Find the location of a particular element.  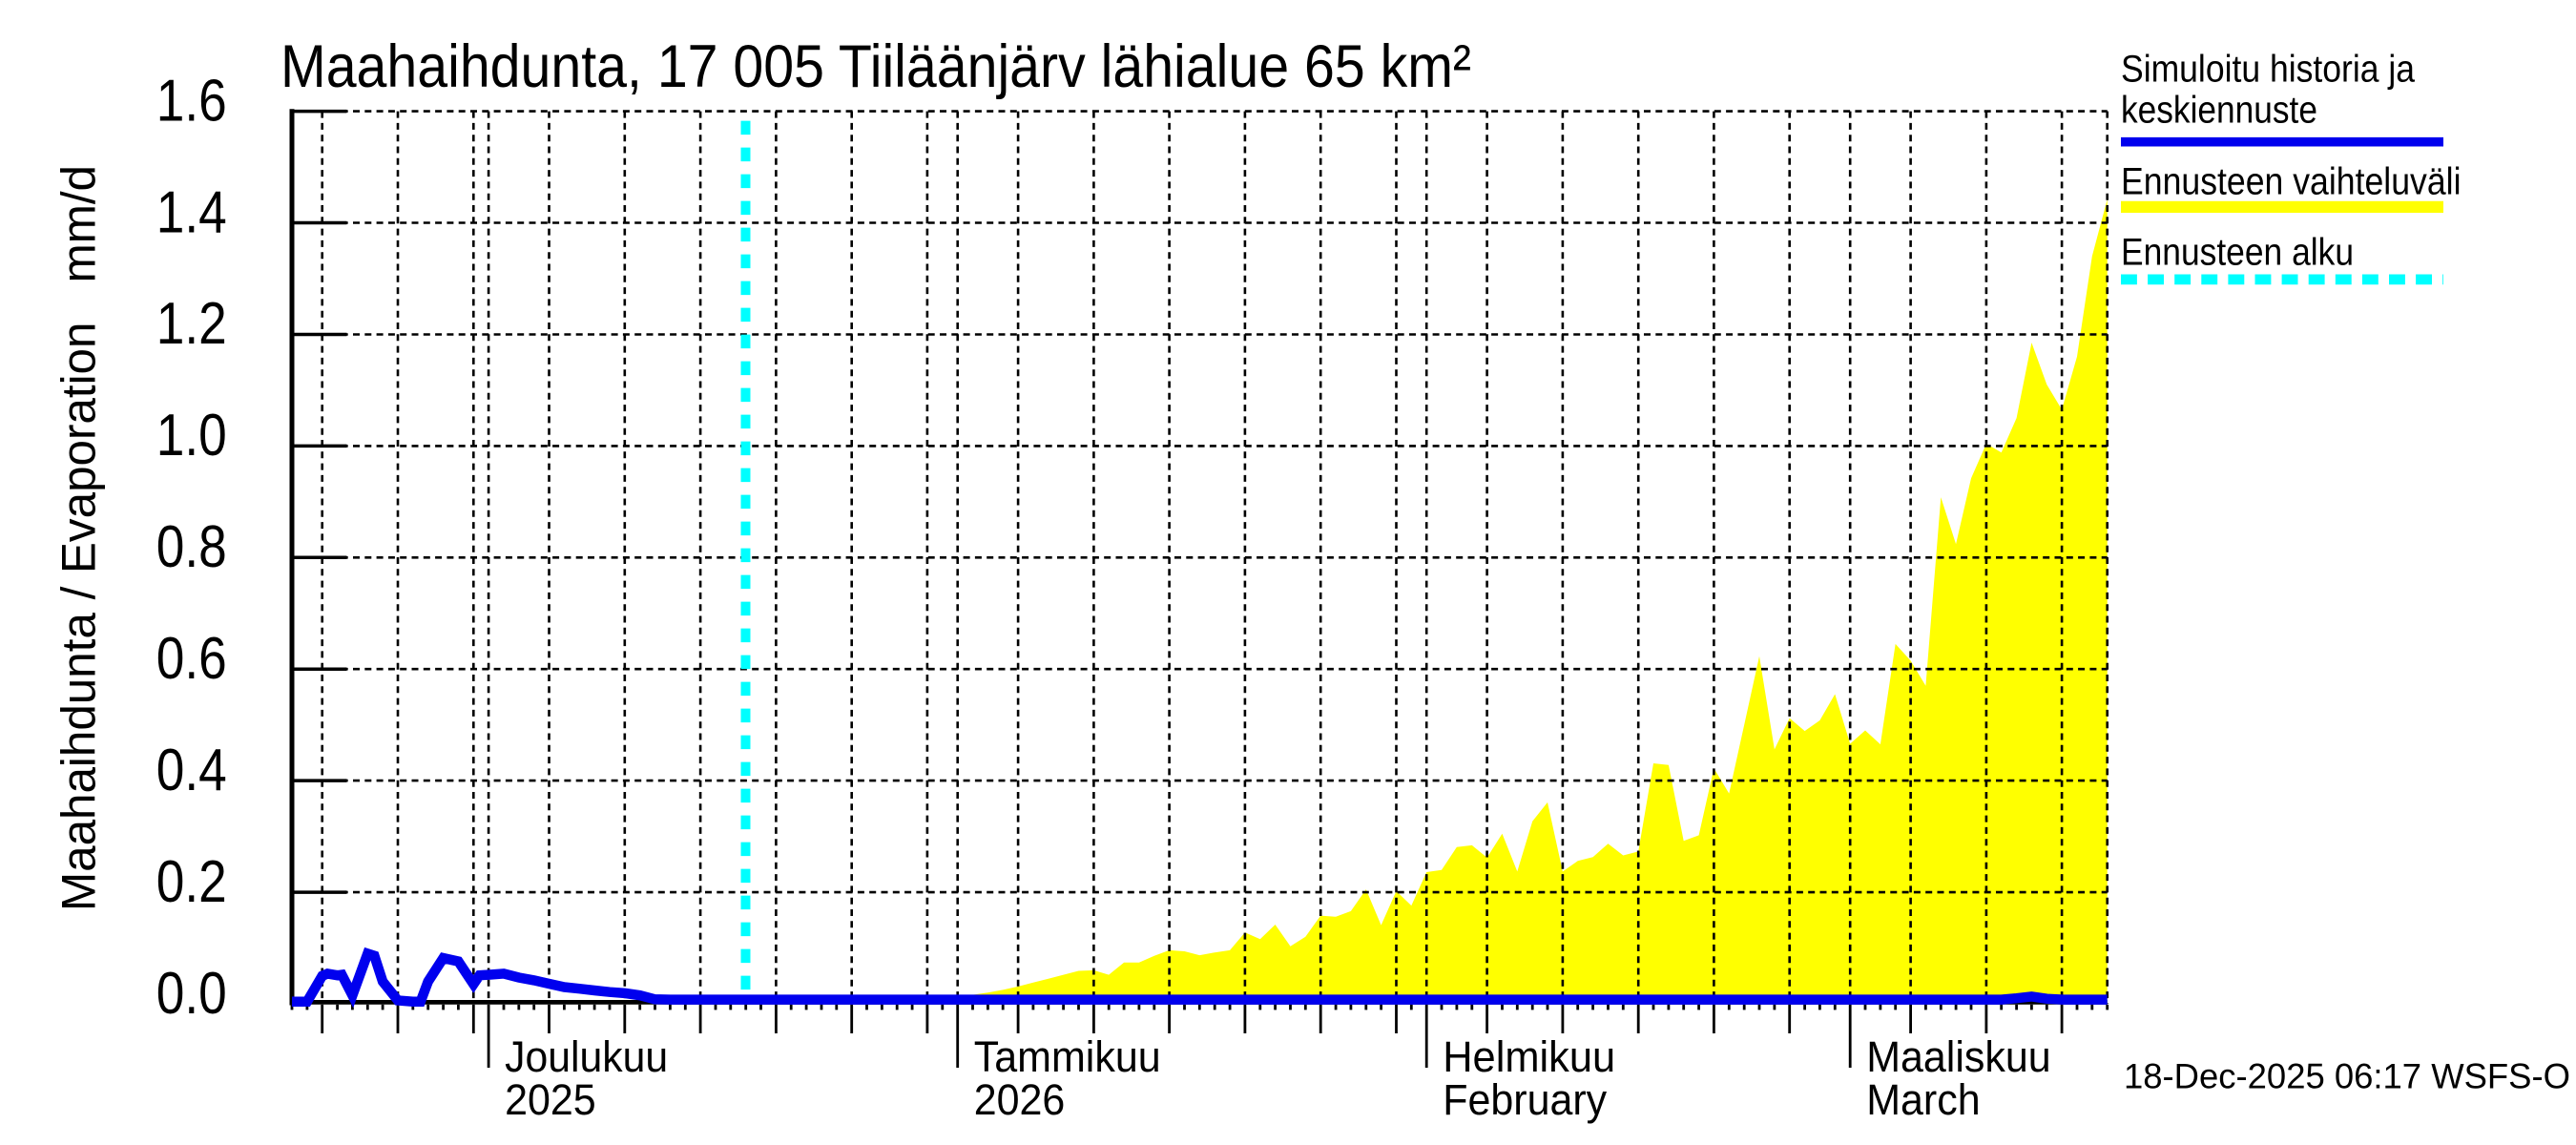

svg-text: Tammikuu is located at coordinates (1067, 1056).